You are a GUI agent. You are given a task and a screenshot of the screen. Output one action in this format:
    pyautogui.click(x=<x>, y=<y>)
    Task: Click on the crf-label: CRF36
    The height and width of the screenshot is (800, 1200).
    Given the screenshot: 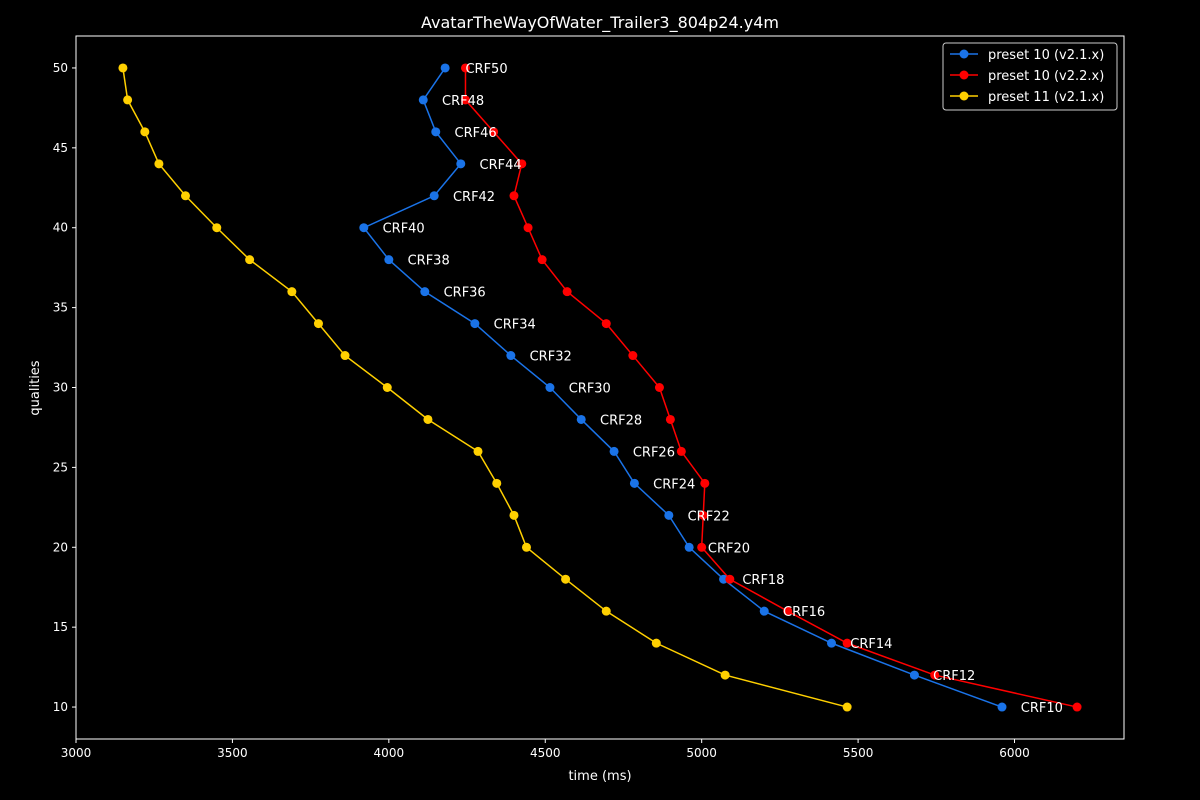 What is the action you would take?
    pyautogui.click(x=465, y=293)
    